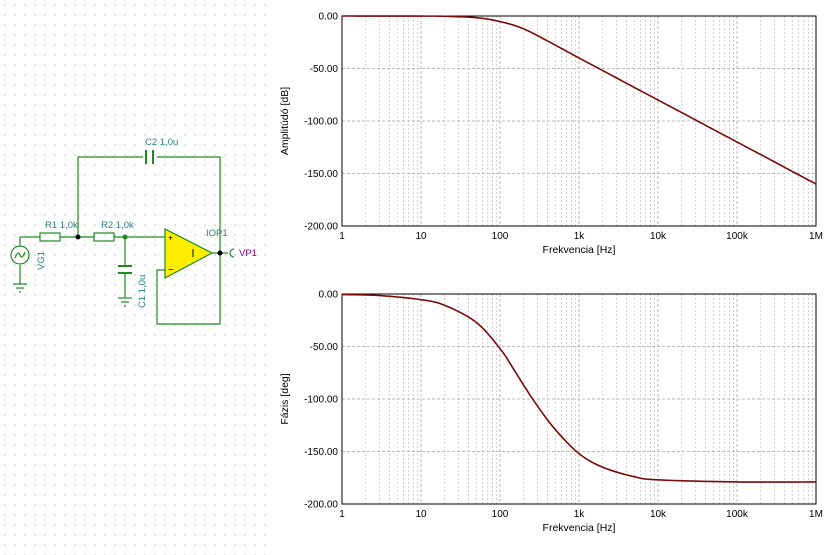 This screenshot has width=836, height=555. I want to click on phase-x-tick-label: 10k, so click(658, 514).